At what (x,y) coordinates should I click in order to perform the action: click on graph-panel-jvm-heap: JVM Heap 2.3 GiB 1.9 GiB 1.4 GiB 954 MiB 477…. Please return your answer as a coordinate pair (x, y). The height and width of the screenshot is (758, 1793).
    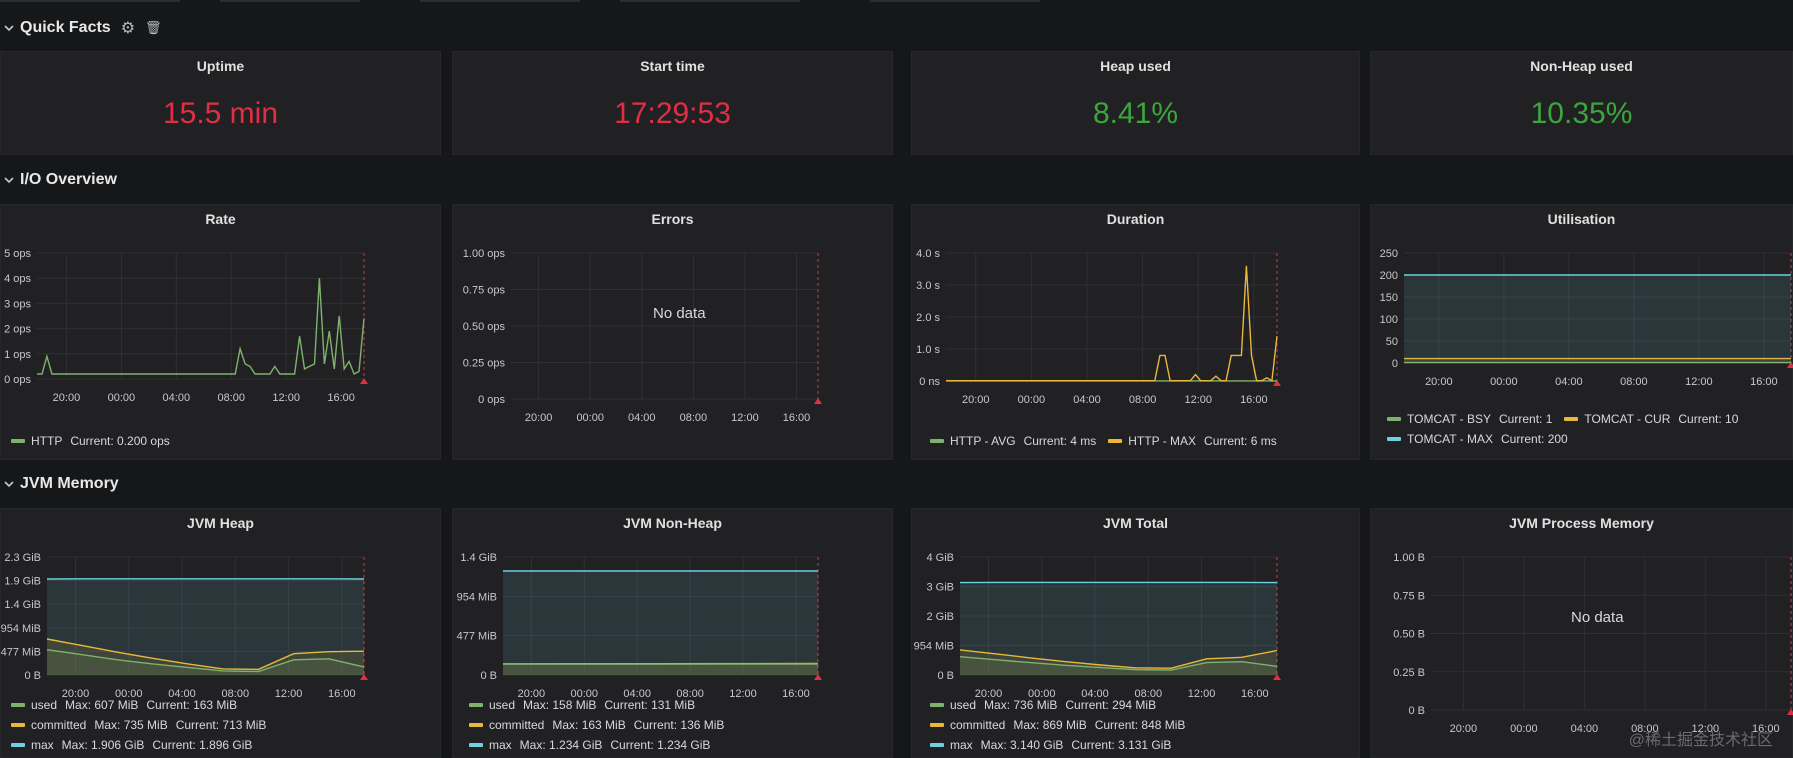
    Looking at the image, I should click on (220, 633).